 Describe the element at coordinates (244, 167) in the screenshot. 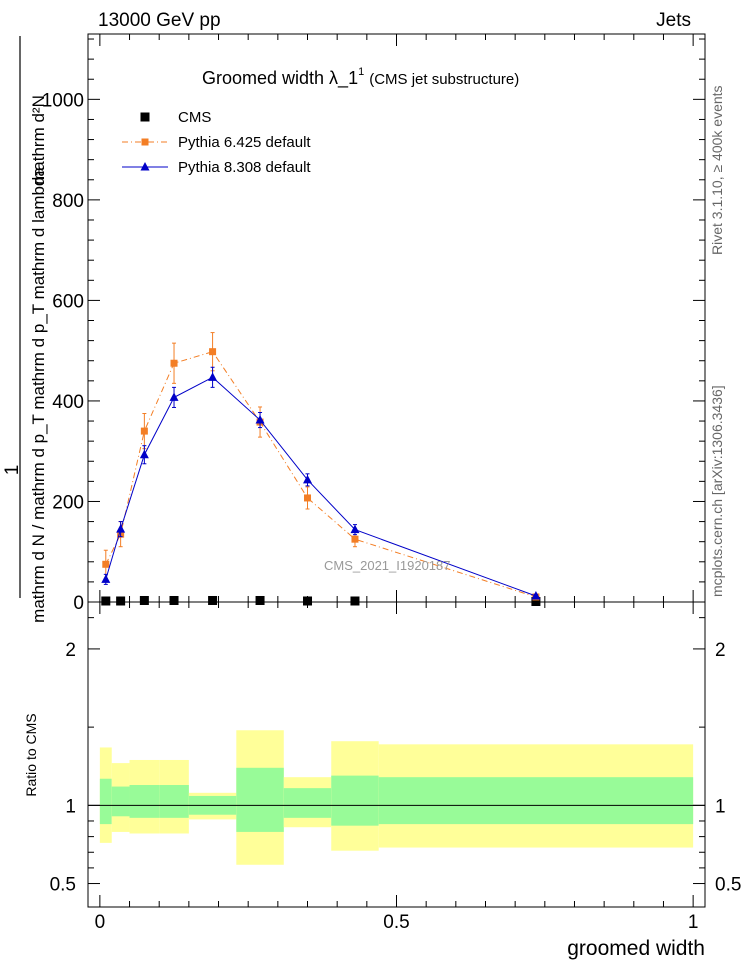

I see `legend-label-2: Pythia 8.308 default` at that location.